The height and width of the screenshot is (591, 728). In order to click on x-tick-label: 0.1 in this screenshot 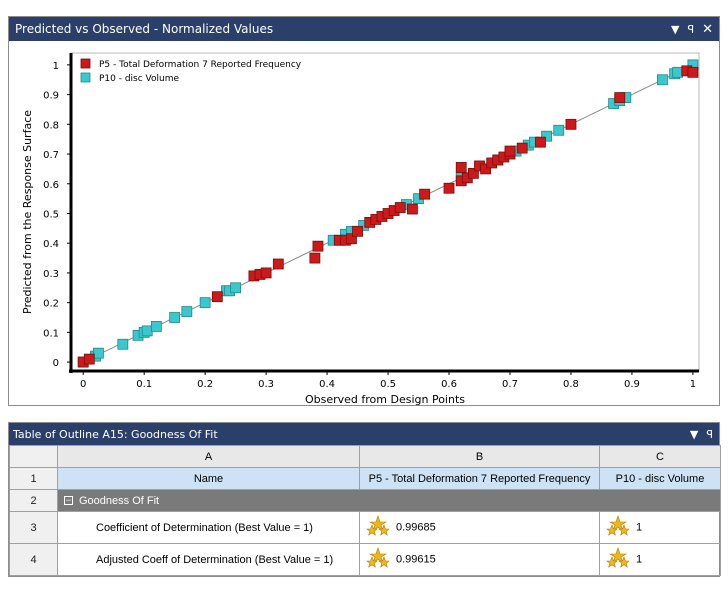, I will do `click(144, 384)`.